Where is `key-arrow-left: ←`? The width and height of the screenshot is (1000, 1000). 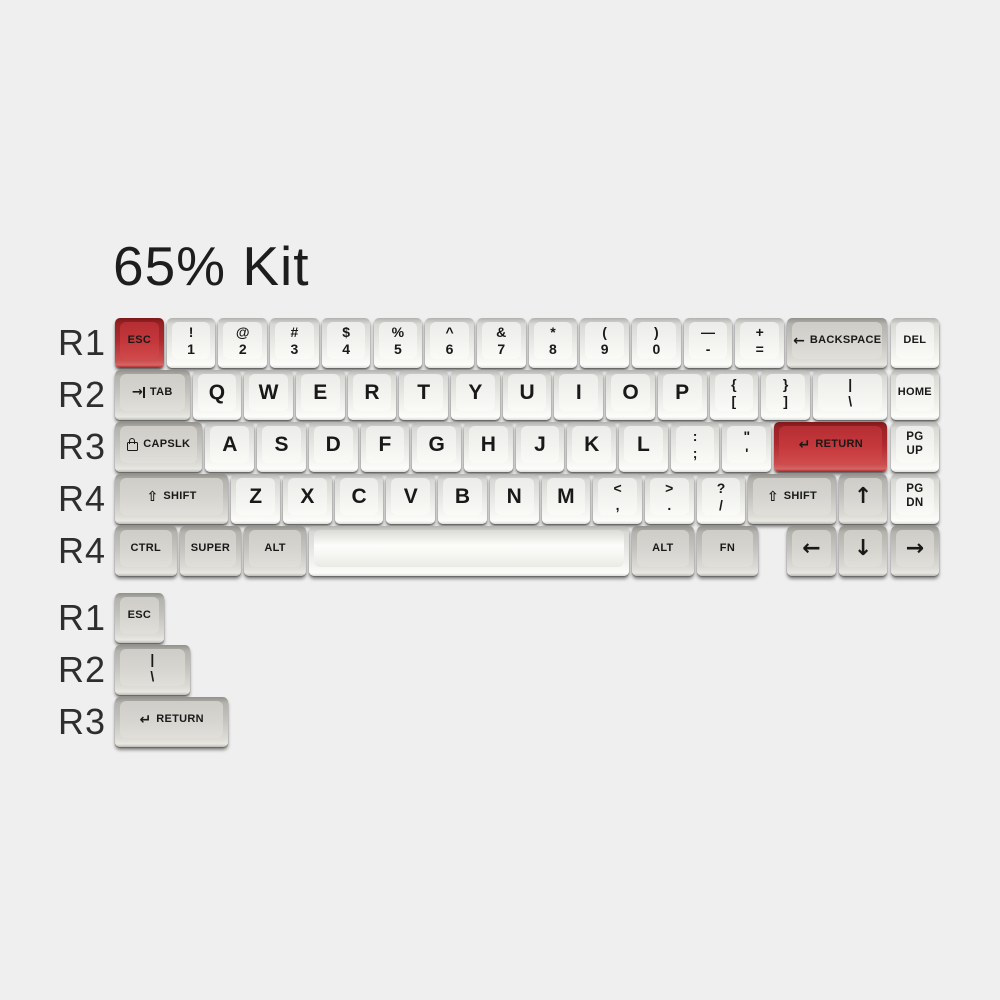 key-arrow-left: ← is located at coordinates (811, 551).